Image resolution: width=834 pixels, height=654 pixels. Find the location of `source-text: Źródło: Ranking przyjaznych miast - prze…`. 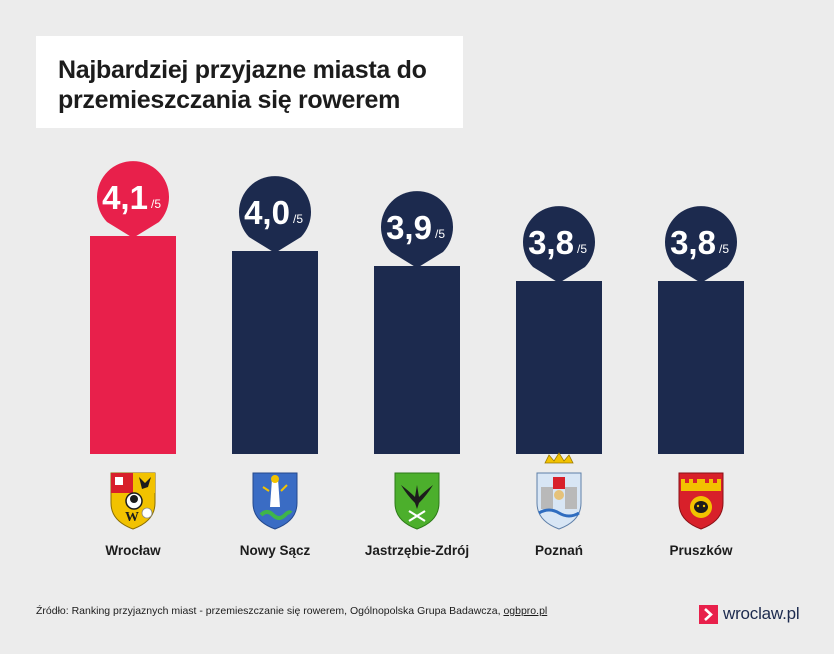

source-text: Źródło: Ranking przyjaznych miast - prze… is located at coordinates (270, 611).